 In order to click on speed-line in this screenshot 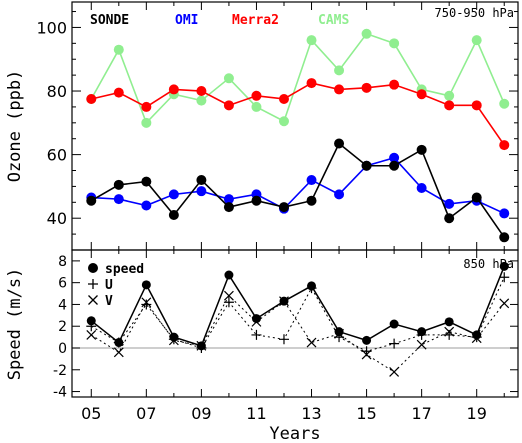, I will do `click(297, 306)`.